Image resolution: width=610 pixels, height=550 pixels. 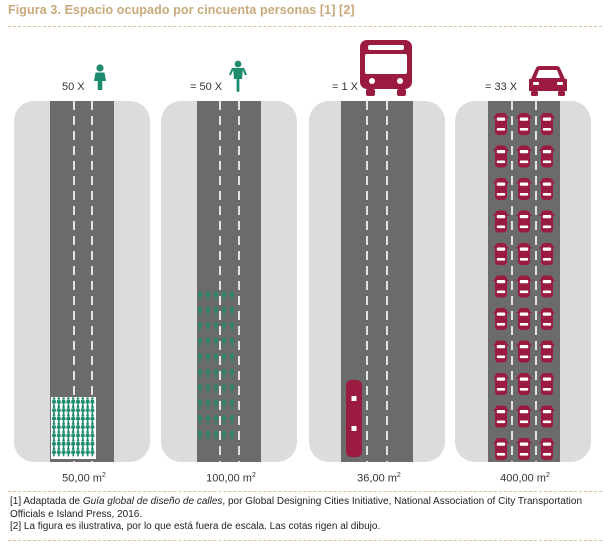 I want to click on bus-icon, so click(x=386, y=68).